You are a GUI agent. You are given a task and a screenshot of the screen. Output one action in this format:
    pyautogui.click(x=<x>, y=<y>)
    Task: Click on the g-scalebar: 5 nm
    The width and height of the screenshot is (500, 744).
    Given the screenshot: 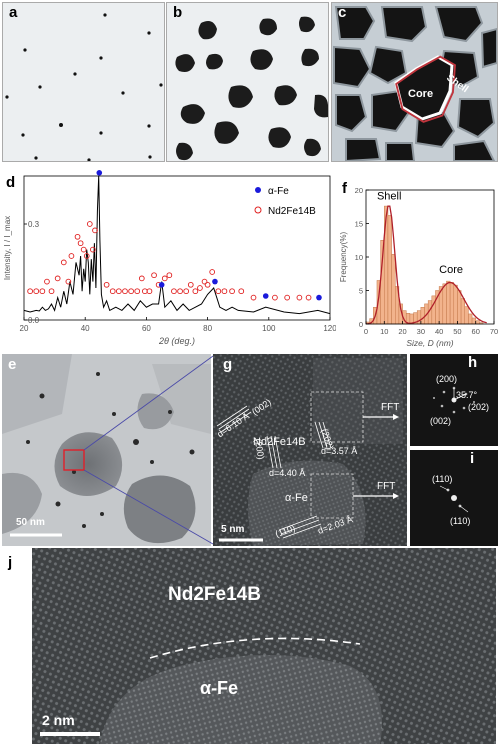 What is the action you would take?
    pyautogui.click(x=233, y=529)
    